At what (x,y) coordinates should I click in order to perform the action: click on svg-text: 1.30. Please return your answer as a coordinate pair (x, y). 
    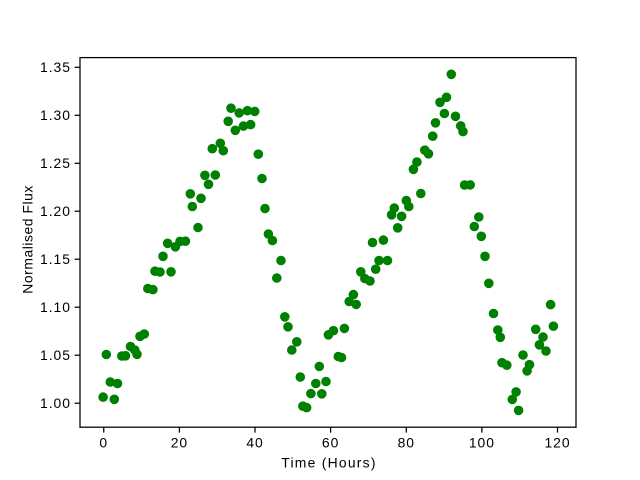
    Looking at the image, I should click on (55, 115).